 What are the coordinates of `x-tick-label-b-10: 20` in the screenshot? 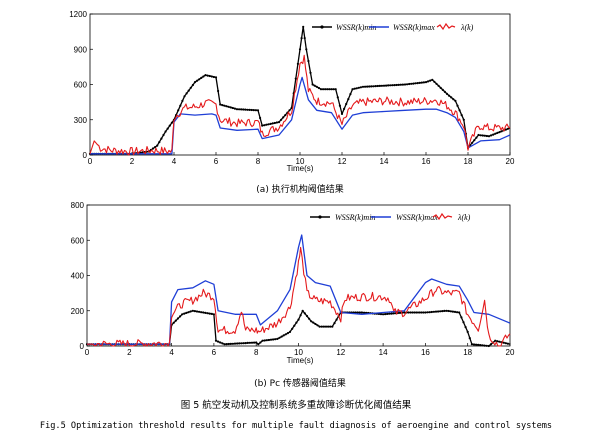 It's located at (510, 352).